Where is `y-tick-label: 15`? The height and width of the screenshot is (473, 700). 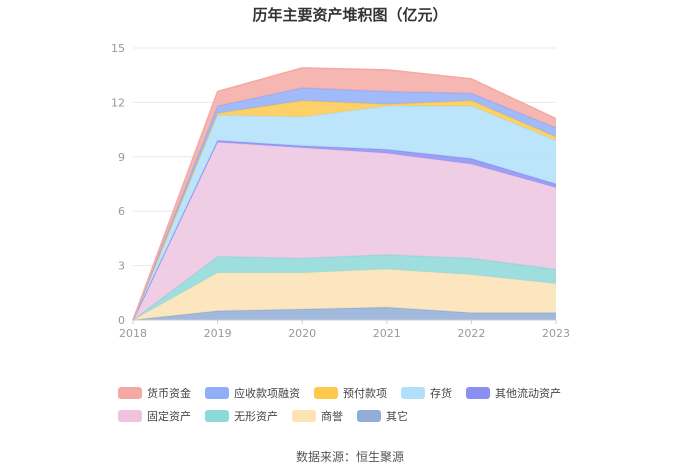 y-tick-label: 15 is located at coordinates (118, 48).